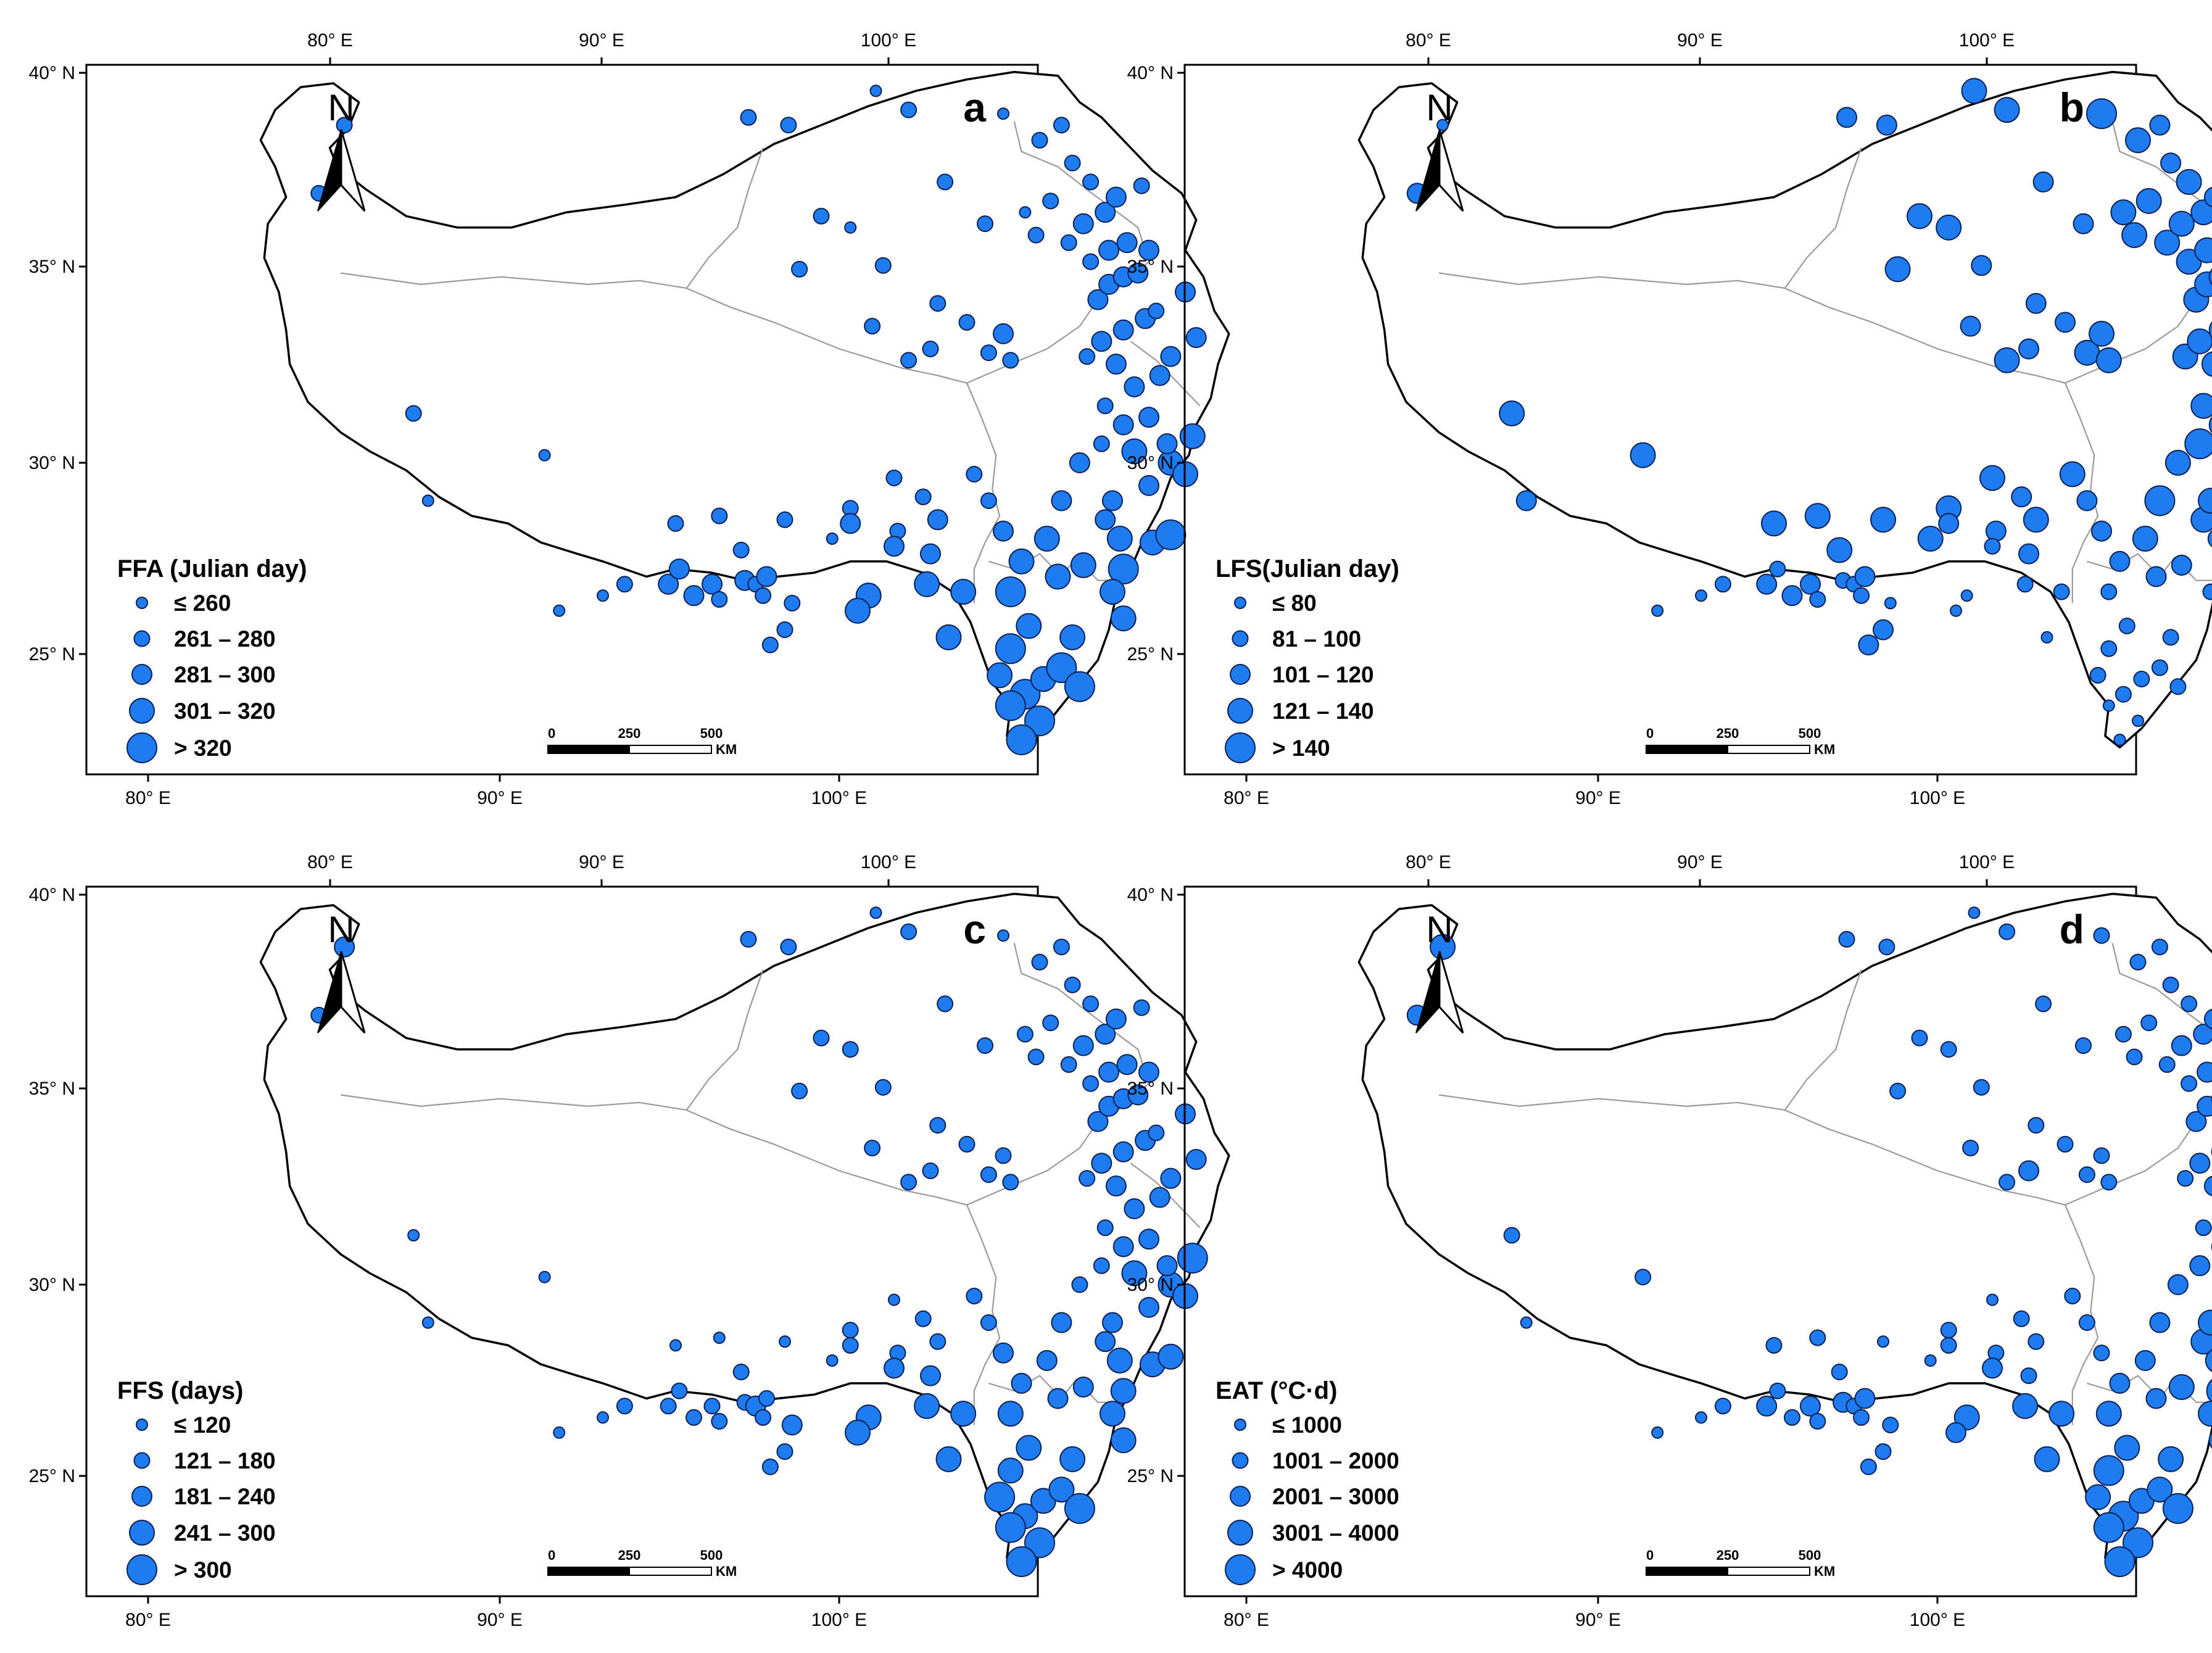  Describe the element at coordinates (1987, 40) in the screenshot. I see `top-tick-label: 100° E` at that location.